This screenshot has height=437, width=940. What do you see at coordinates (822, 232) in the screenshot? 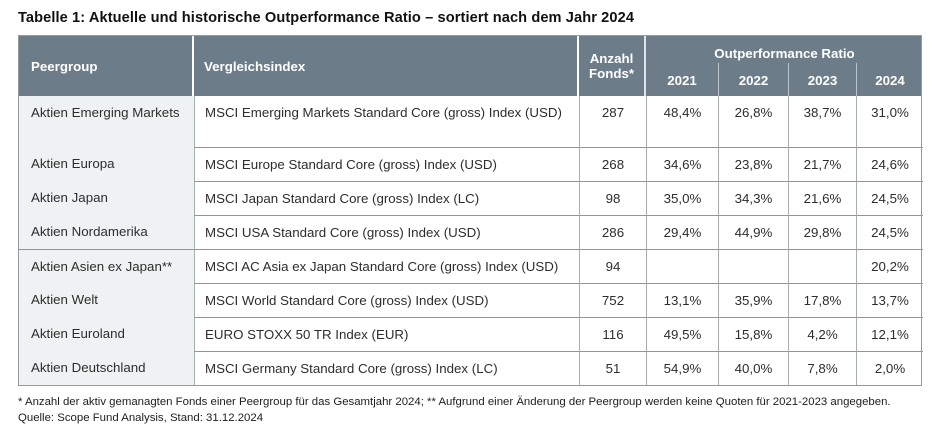
I see `cell-ratio-2023: 29,8%` at bounding box center [822, 232].